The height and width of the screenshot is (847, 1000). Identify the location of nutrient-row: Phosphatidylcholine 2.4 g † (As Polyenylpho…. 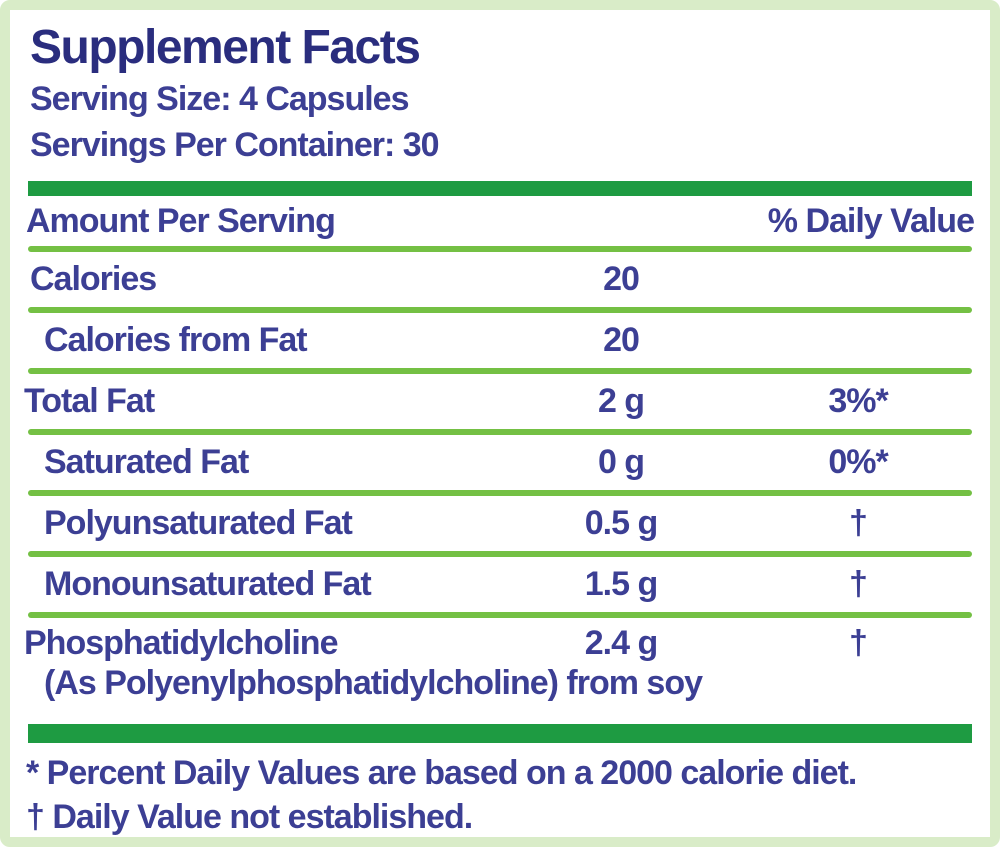
(500, 666).